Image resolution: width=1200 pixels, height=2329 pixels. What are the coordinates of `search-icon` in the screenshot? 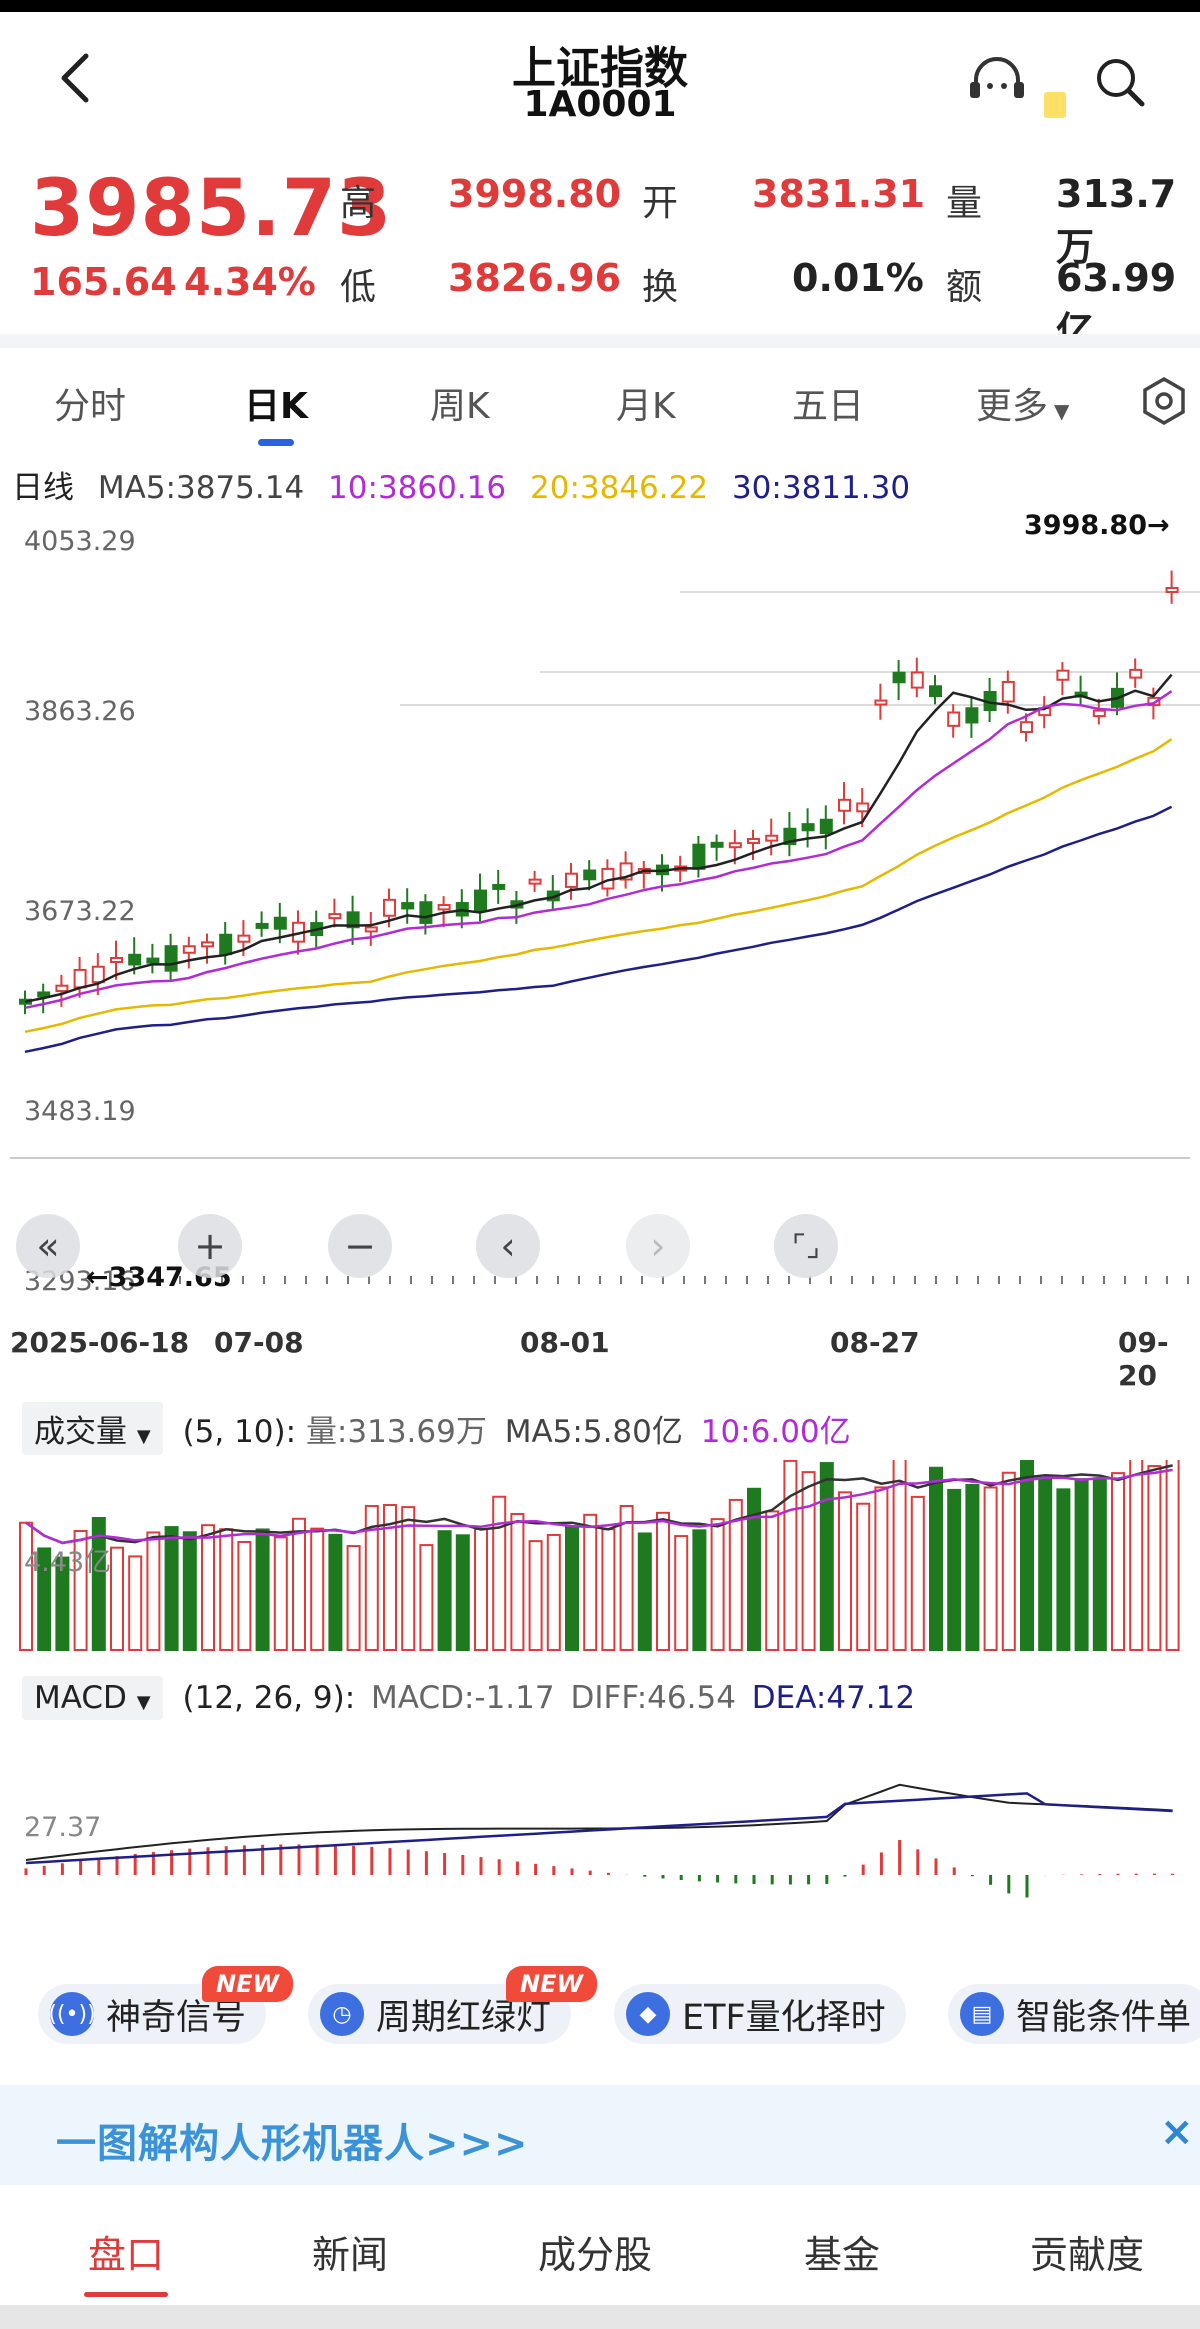 It's located at (1120, 82).